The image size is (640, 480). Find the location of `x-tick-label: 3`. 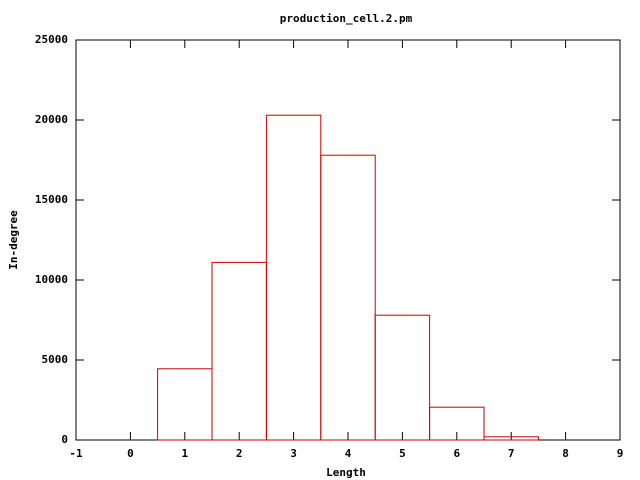

x-tick-label: 3 is located at coordinates (293, 453).